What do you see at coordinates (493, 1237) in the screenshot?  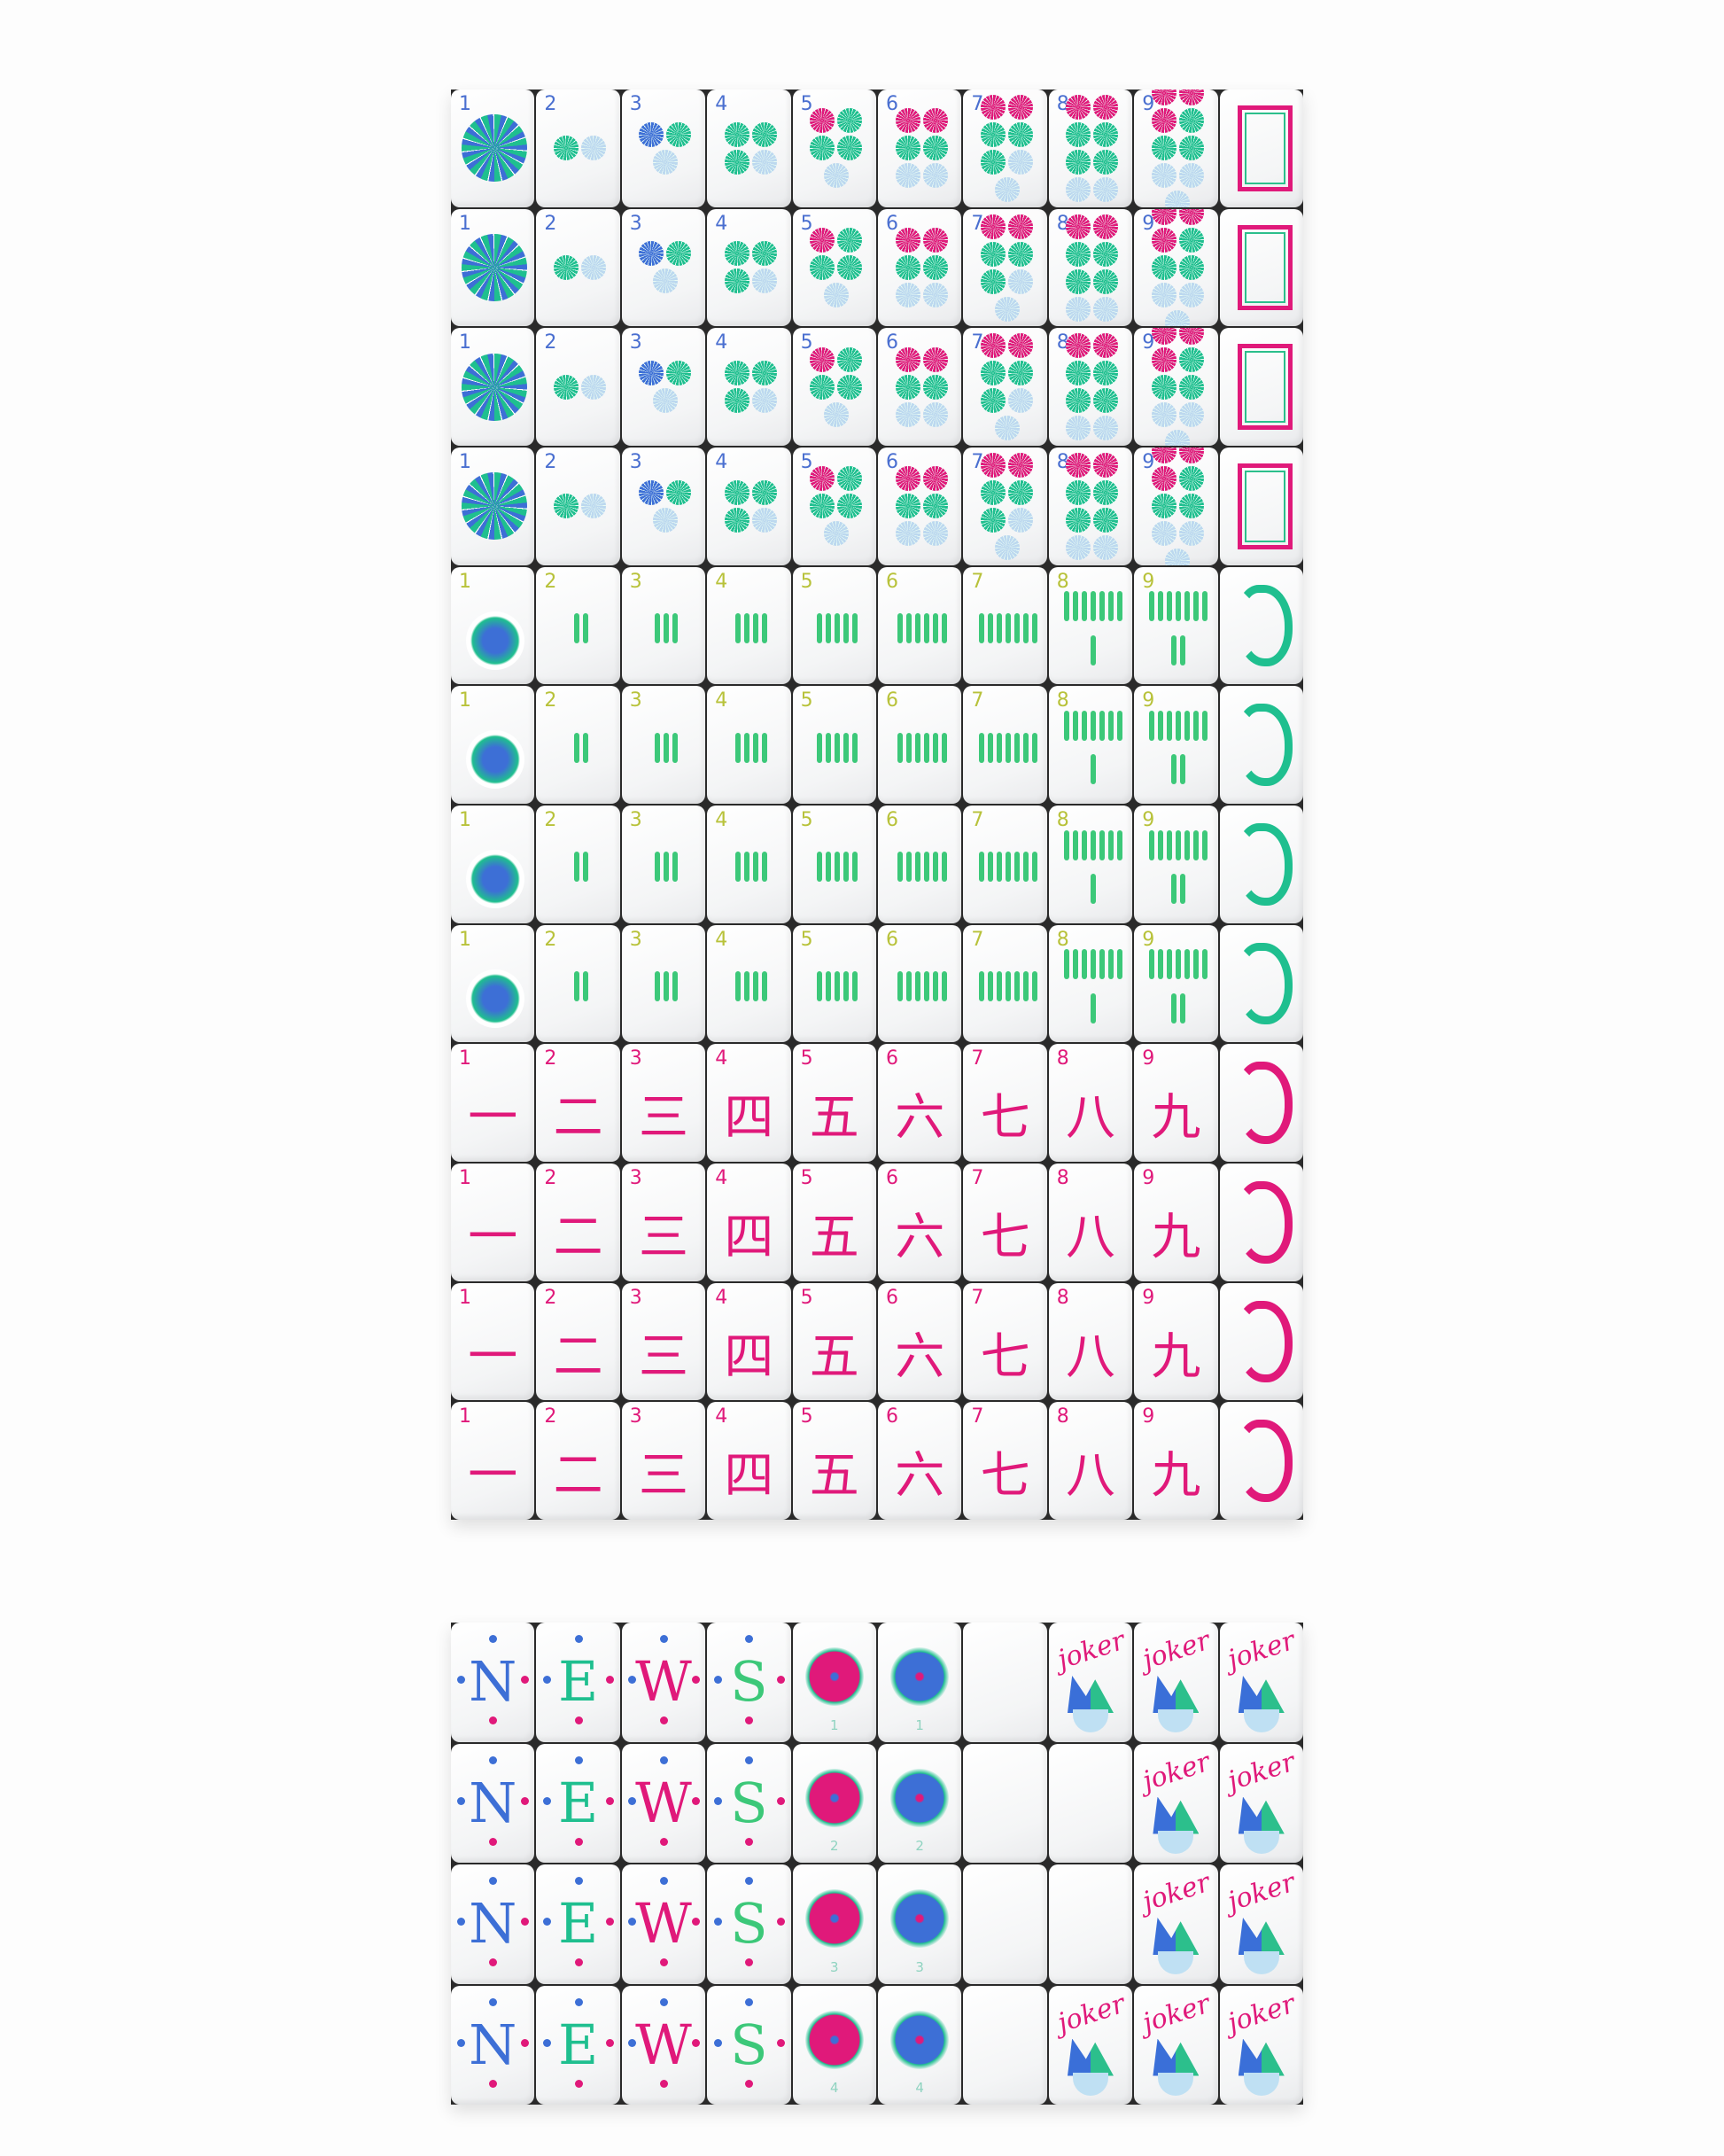 I see `character-glyph: 一` at bounding box center [493, 1237].